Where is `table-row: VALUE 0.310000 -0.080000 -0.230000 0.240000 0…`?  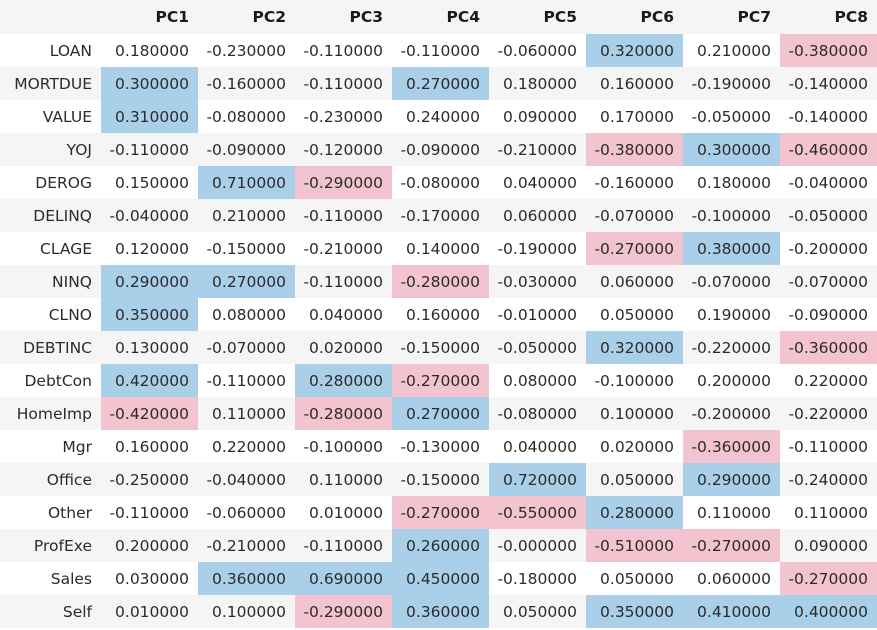 table-row: VALUE 0.310000 -0.080000 -0.230000 0.240000 0… is located at coordinates (438, 116).